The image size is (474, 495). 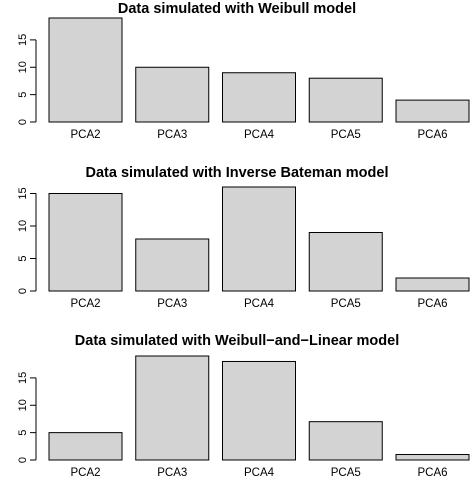 I want to click on chart-title: Data simulated with Weibull model, so click(x=237, y=9).